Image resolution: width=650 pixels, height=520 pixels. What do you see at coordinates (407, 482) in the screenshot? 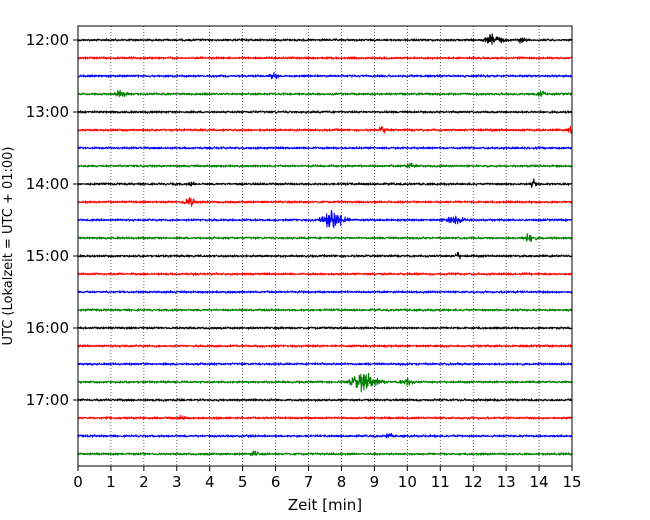
I see `x-tick-label: 10` at bounding box center [407, 482].